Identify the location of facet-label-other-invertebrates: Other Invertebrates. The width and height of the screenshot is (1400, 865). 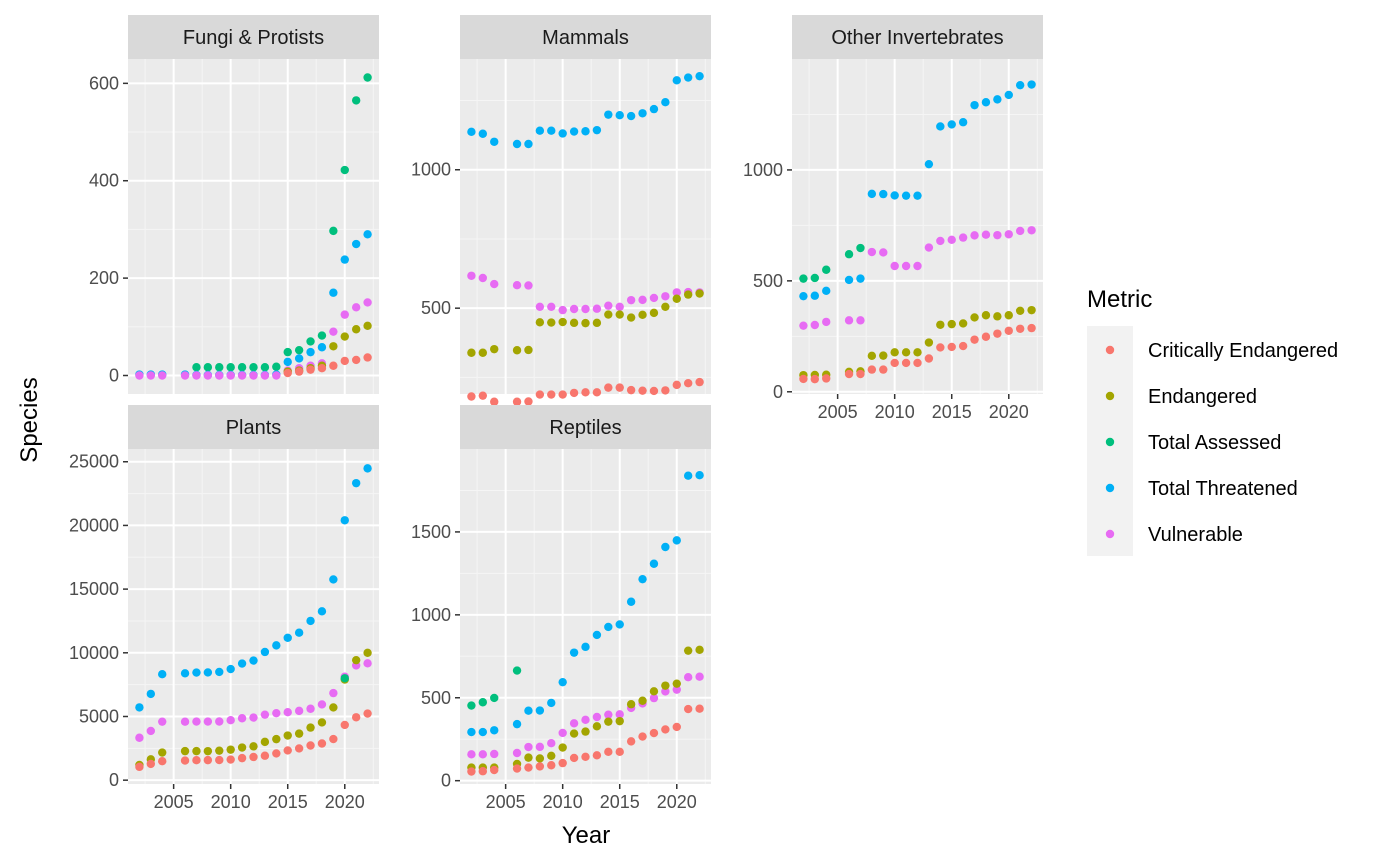
(917, 38).